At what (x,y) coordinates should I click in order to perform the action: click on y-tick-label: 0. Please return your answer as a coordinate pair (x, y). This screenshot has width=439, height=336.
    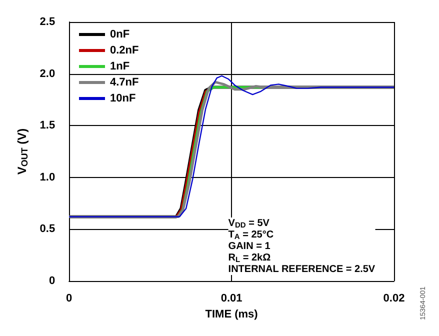
    Looking at the image, I should click on (52, 281).